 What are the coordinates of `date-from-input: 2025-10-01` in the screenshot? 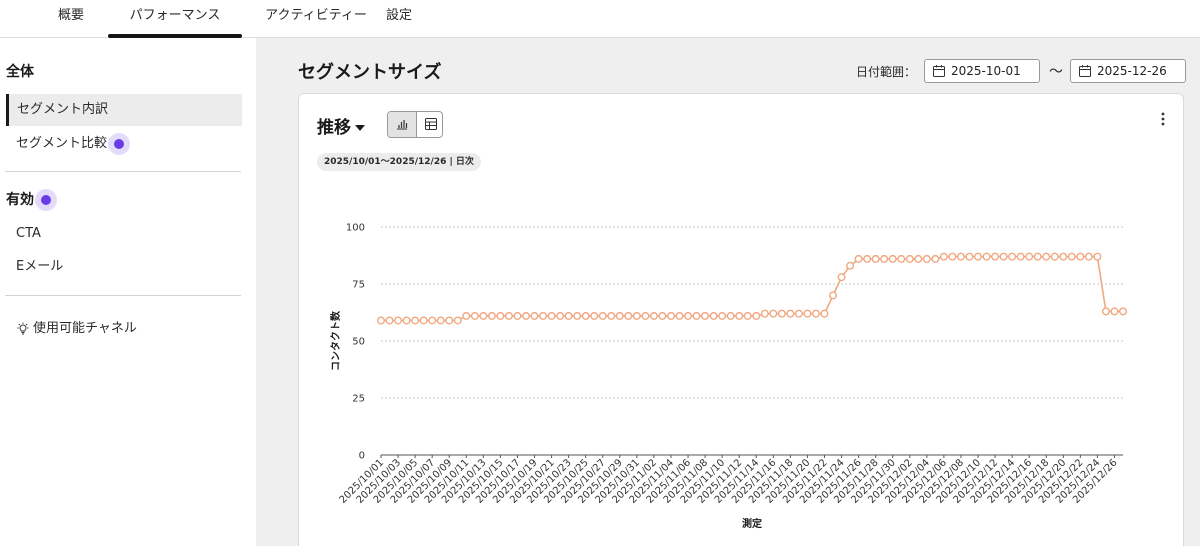 It's located at (982, 71).